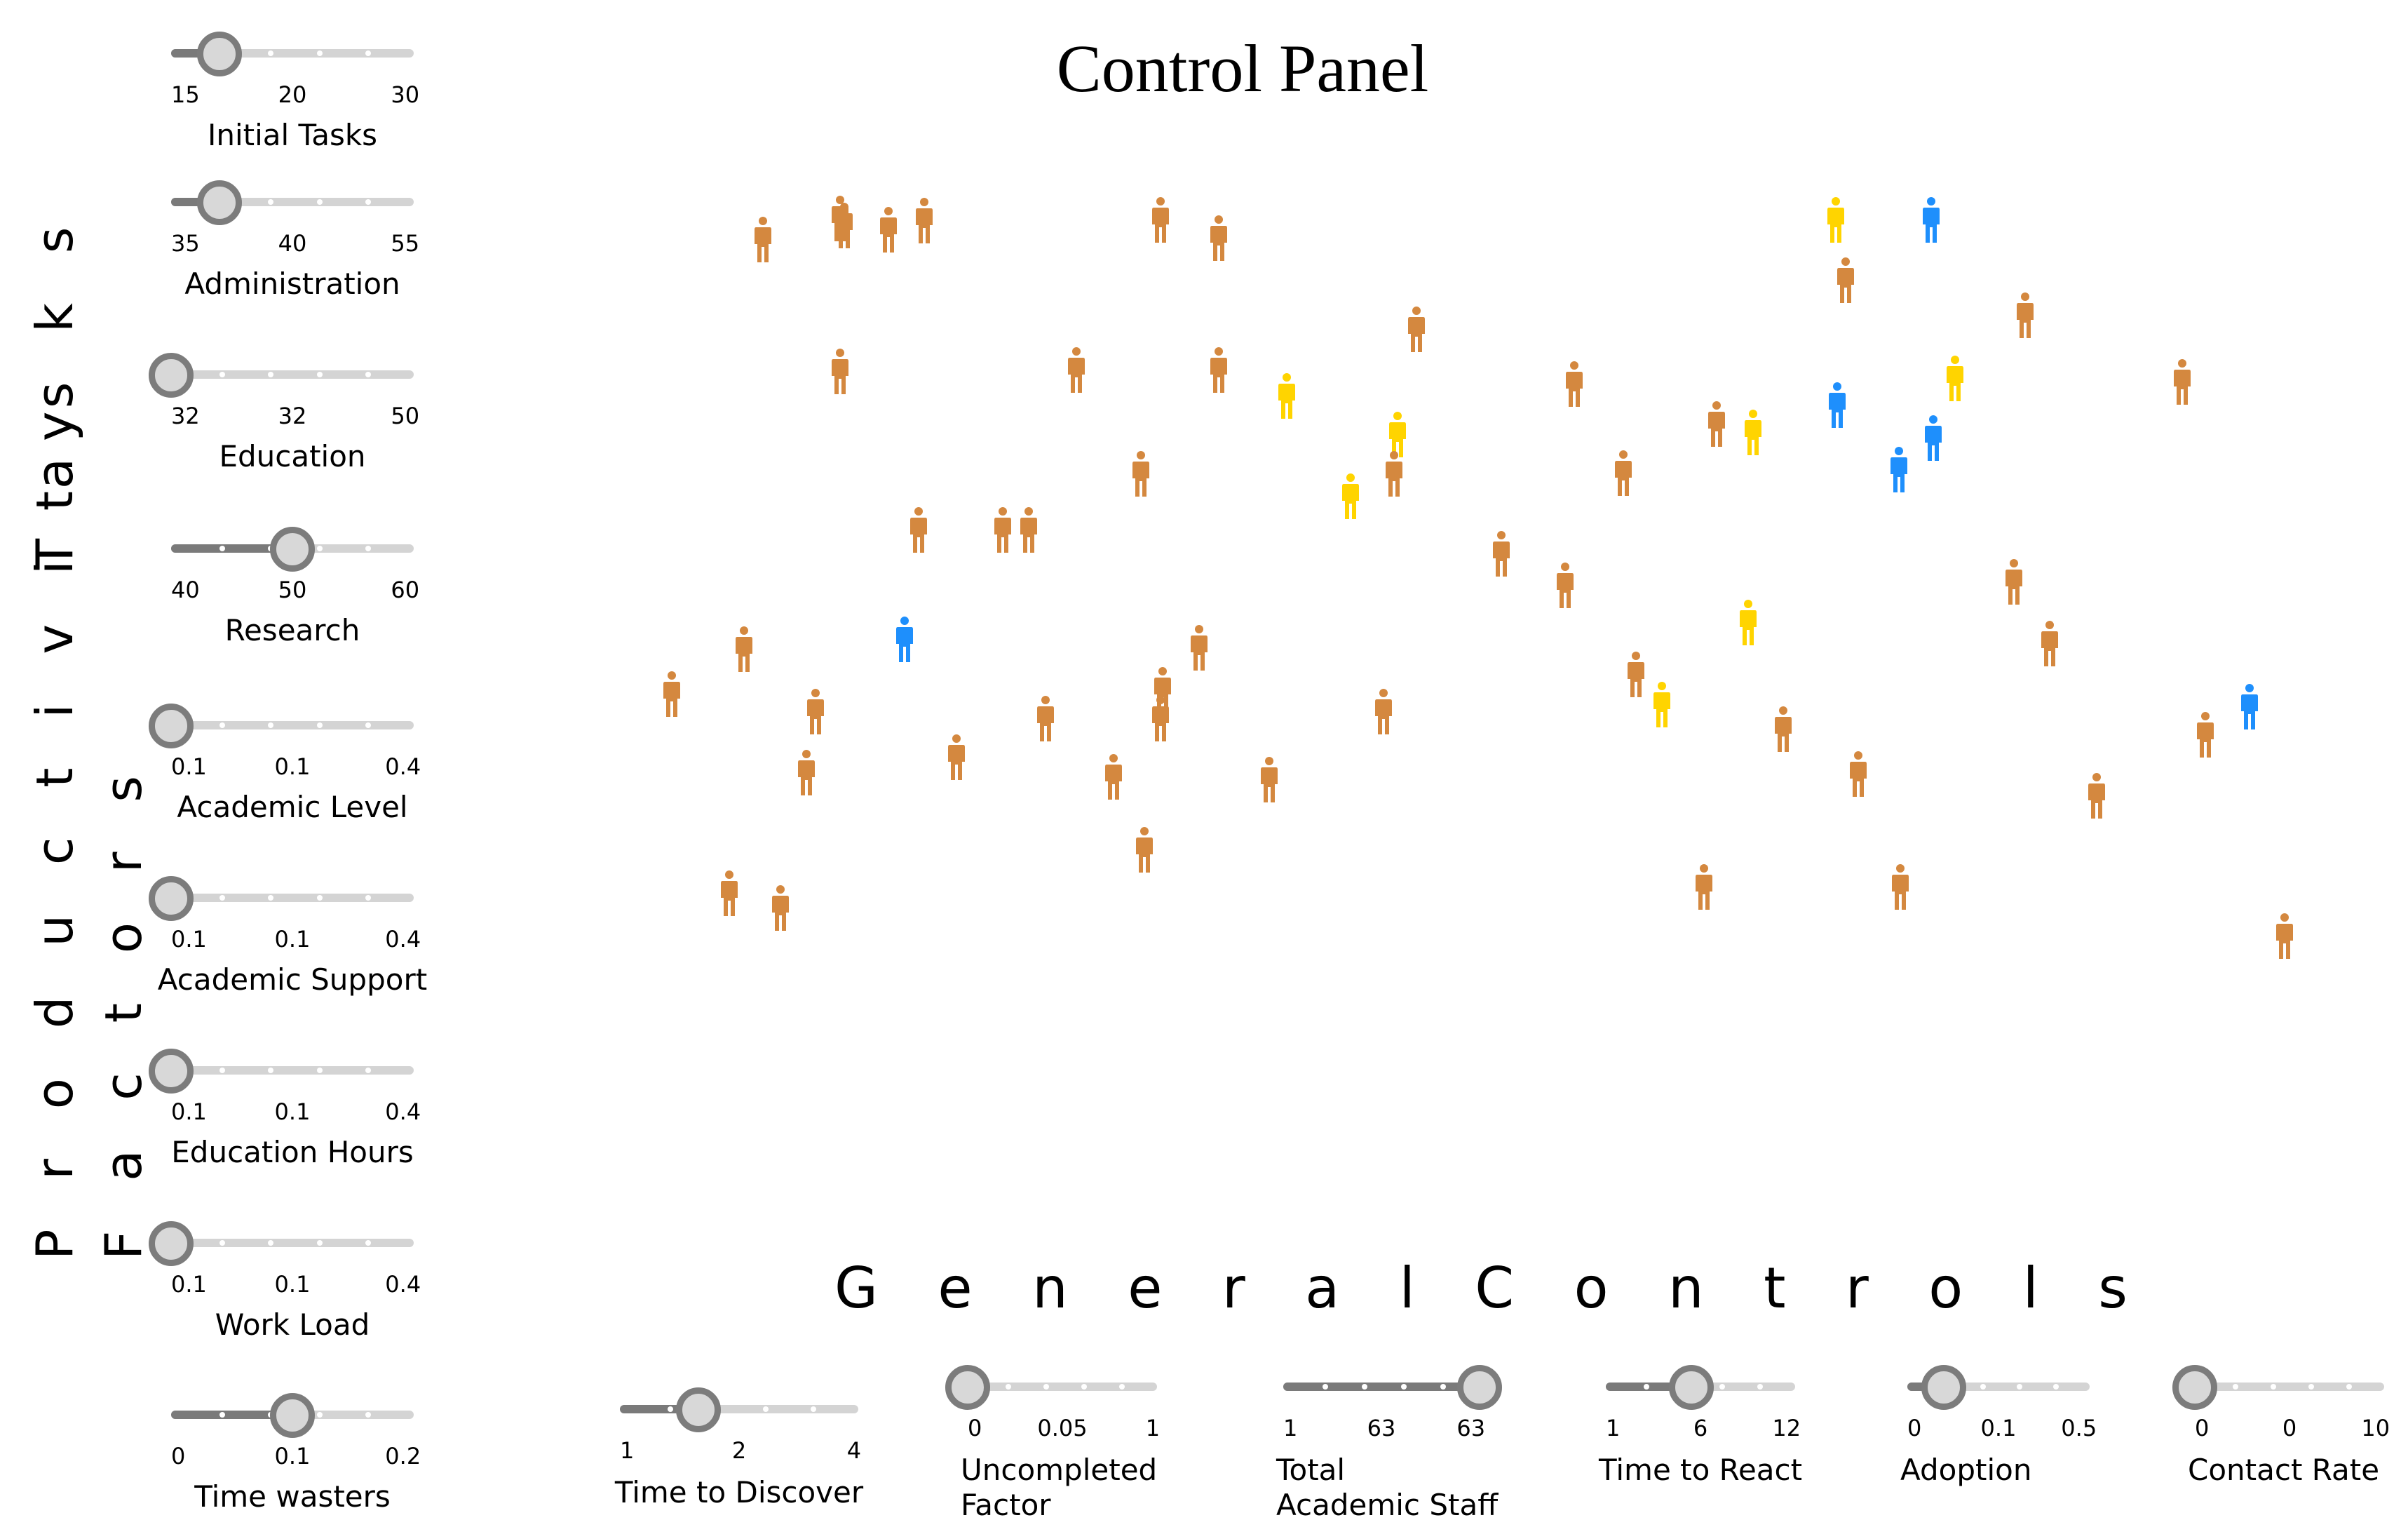  What do you see at coordinates (1153, 1428) in the screenshot?
I see `uncompleted-factor-tick-max: 1` at bounding box center [1153, 1428].